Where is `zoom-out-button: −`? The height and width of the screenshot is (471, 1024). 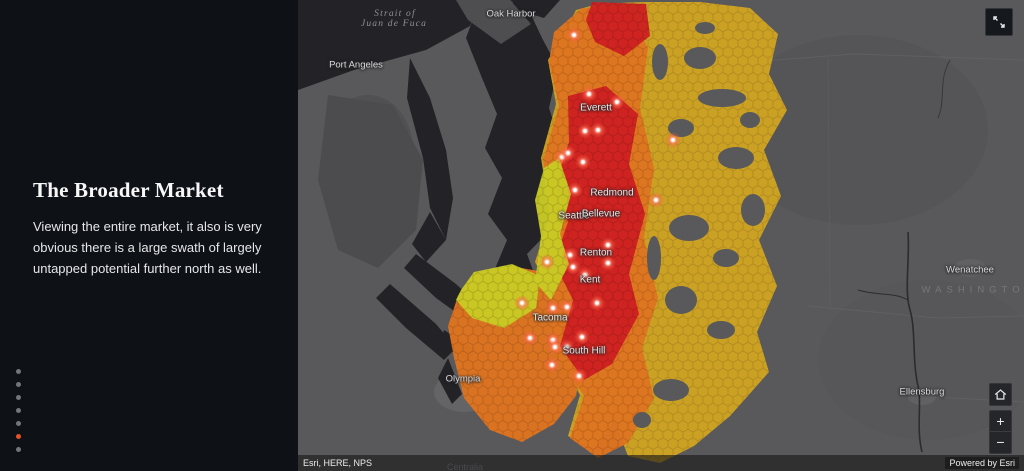
zoom-out-button: − is located at coordinates (1000, 442).